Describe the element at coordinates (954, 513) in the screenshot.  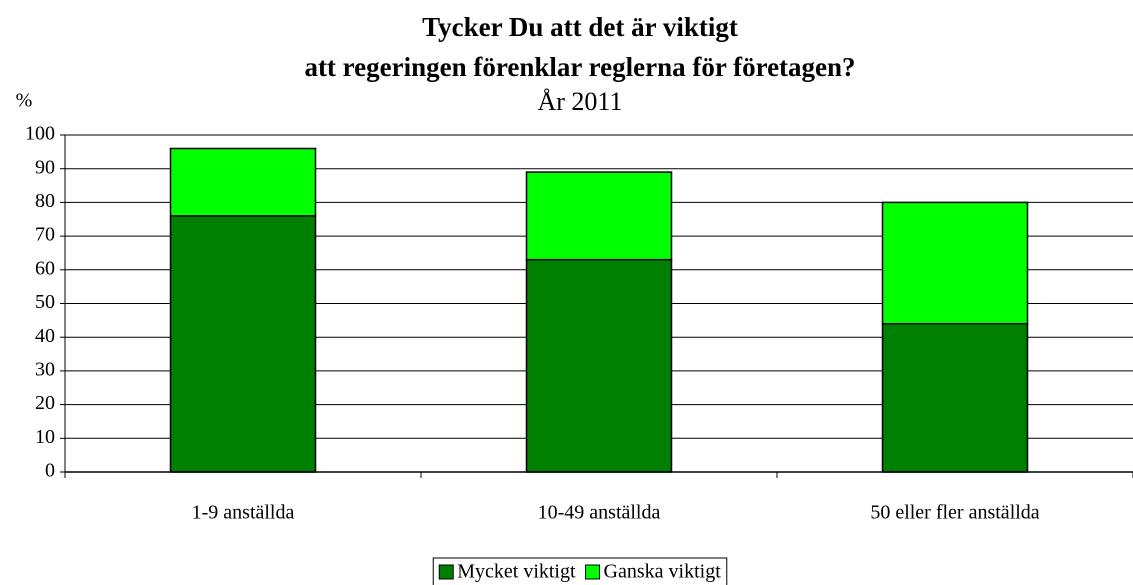
I see `x-tick-label: 50 eller fler anställda` at that location.